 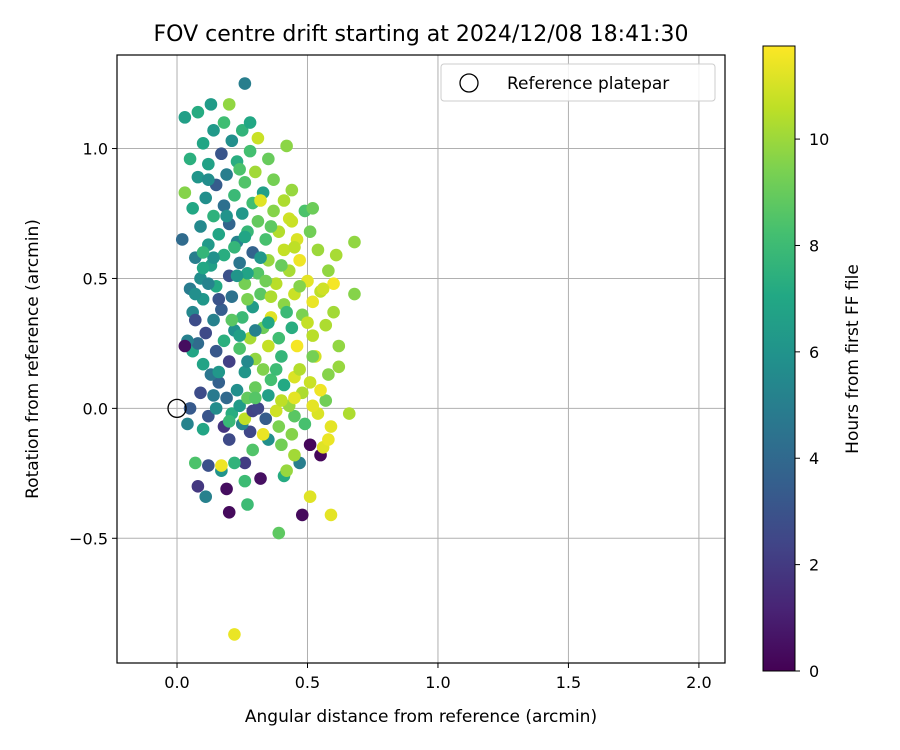 I want to click on y-tick-label: −0.5, so click(x=88, y=538).